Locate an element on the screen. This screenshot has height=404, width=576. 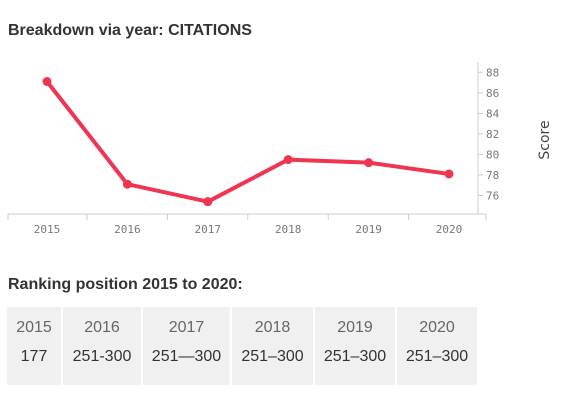
x-axis: 2015 2016 2017 2018 2019 2020 is located at coordinates (247, 224).